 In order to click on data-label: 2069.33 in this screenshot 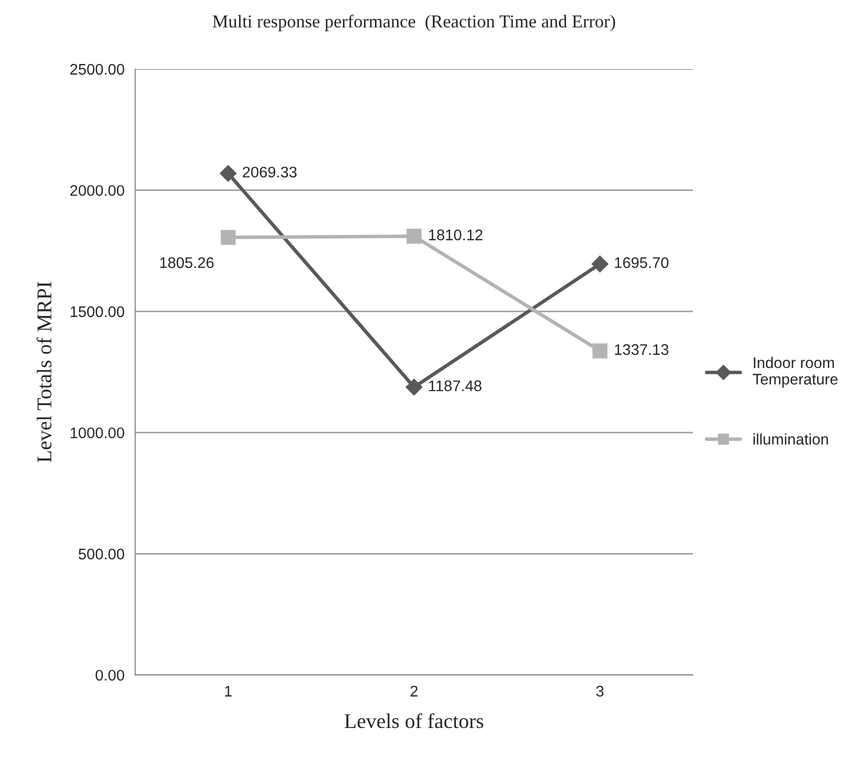, I will do `click(269, 172)`.